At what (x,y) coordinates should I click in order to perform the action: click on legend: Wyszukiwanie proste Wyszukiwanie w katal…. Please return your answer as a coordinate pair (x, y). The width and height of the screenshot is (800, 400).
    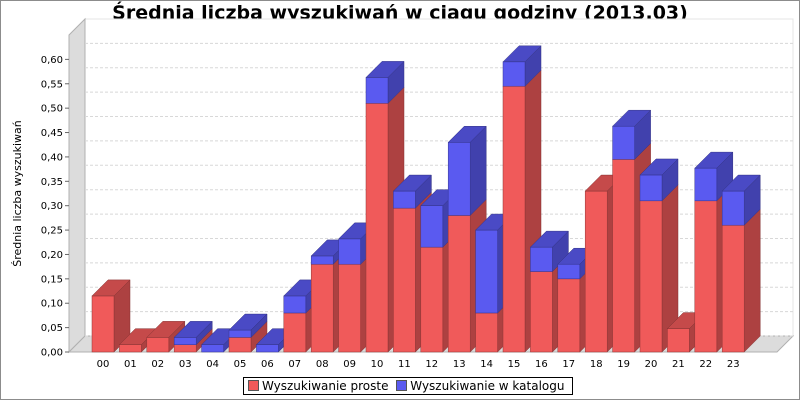
    Looking at the image, I should click on (408, 386).